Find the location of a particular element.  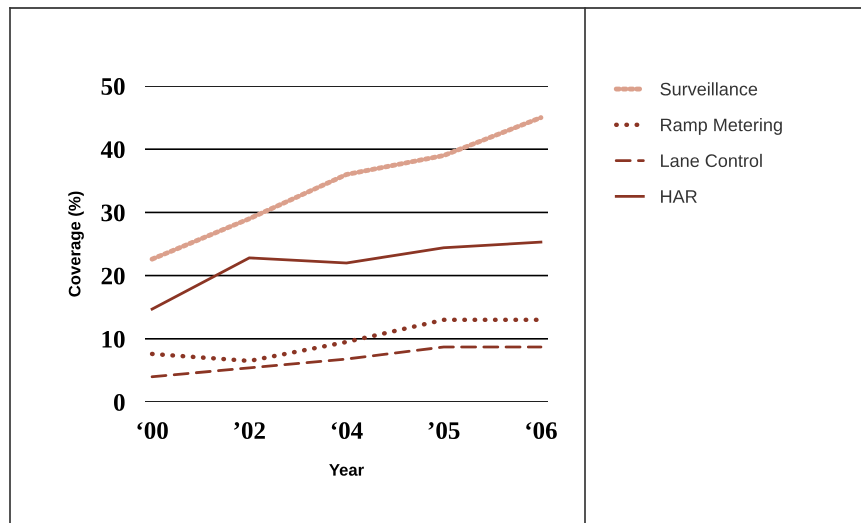

y-tick-label: 40 is located at coordinates (112, 149).